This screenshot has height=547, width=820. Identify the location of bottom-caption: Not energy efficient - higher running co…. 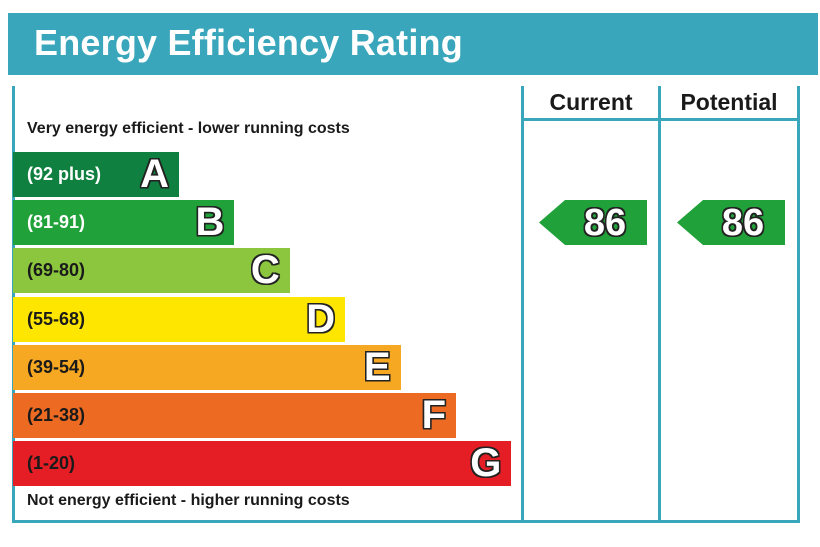
(188, 500).